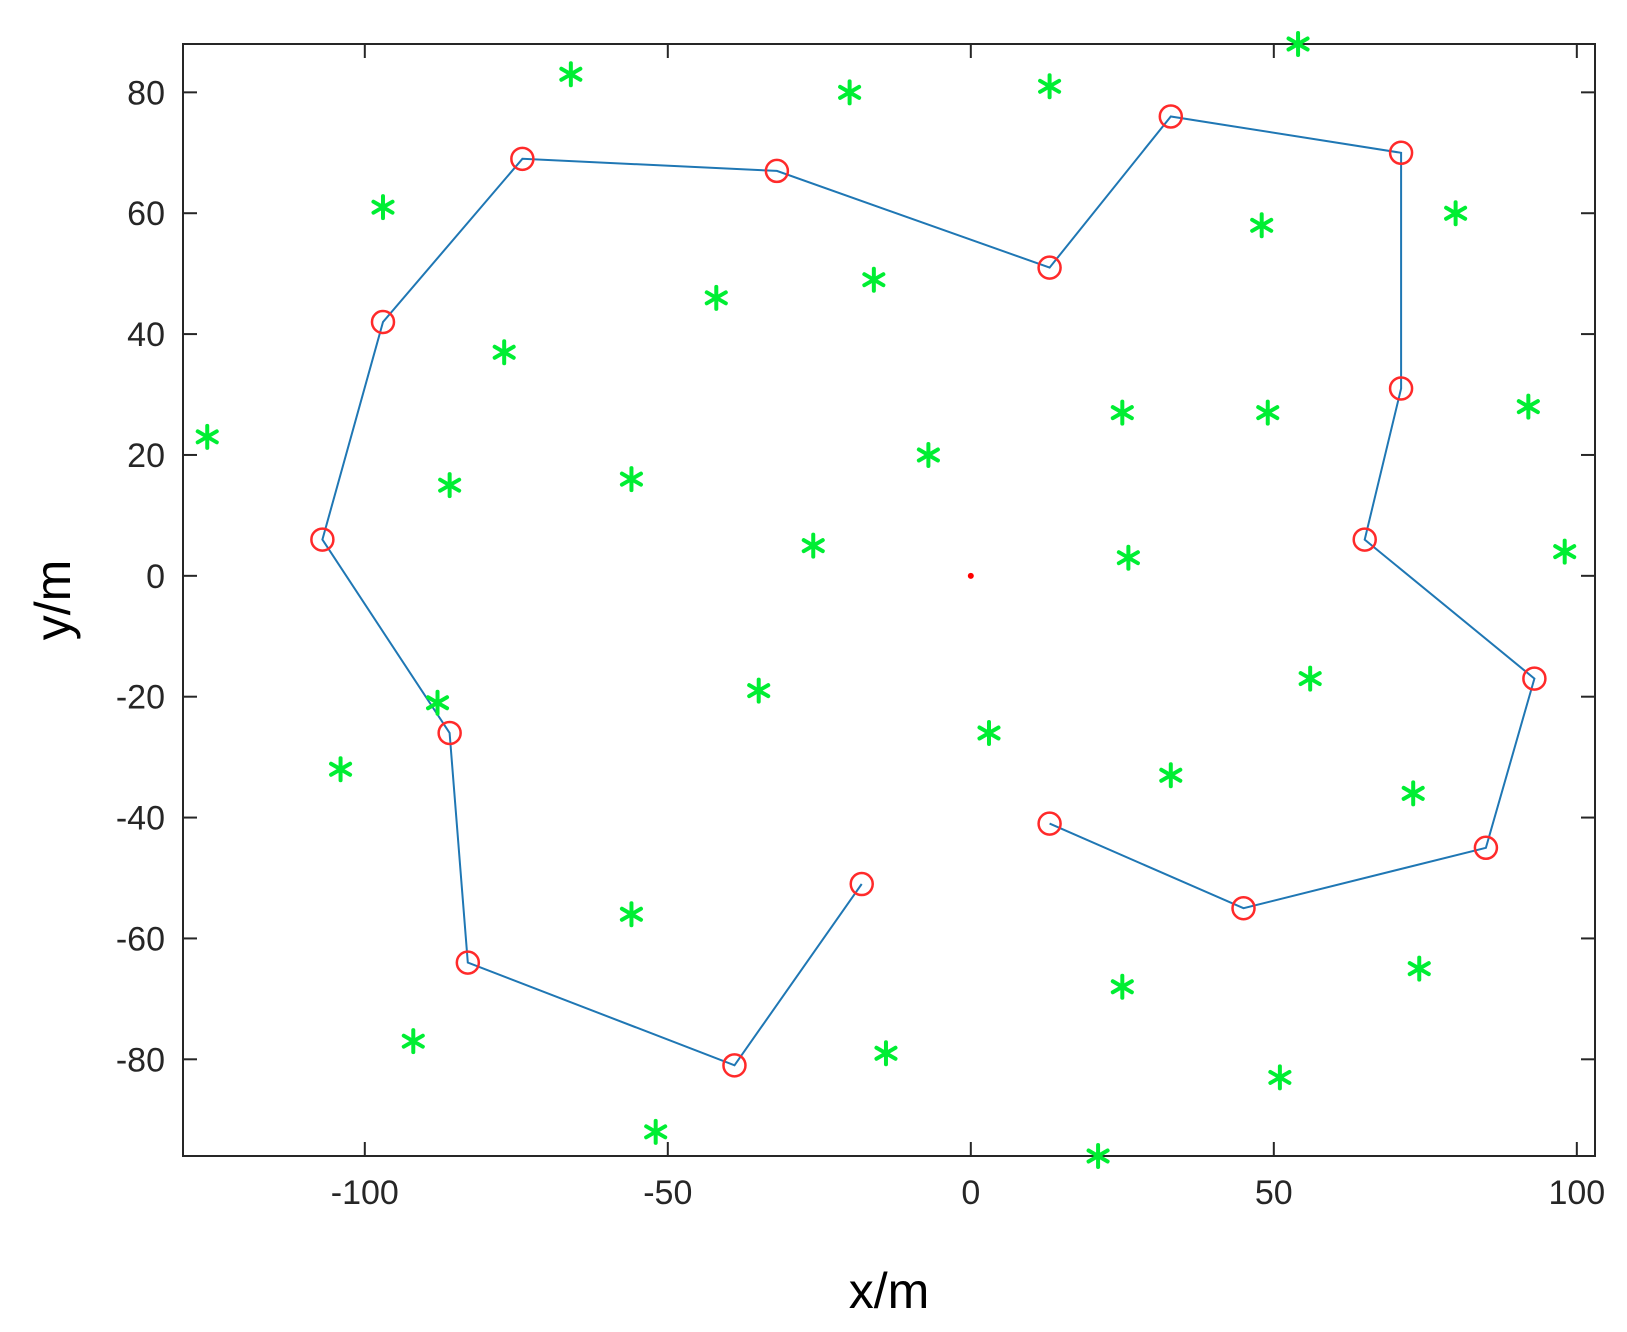 The image size is (1627, 1332). What do you see at coordinates (140, 698) in the screenshot?
I see `y-tick-label: -20` at bounding box center [140, 698].